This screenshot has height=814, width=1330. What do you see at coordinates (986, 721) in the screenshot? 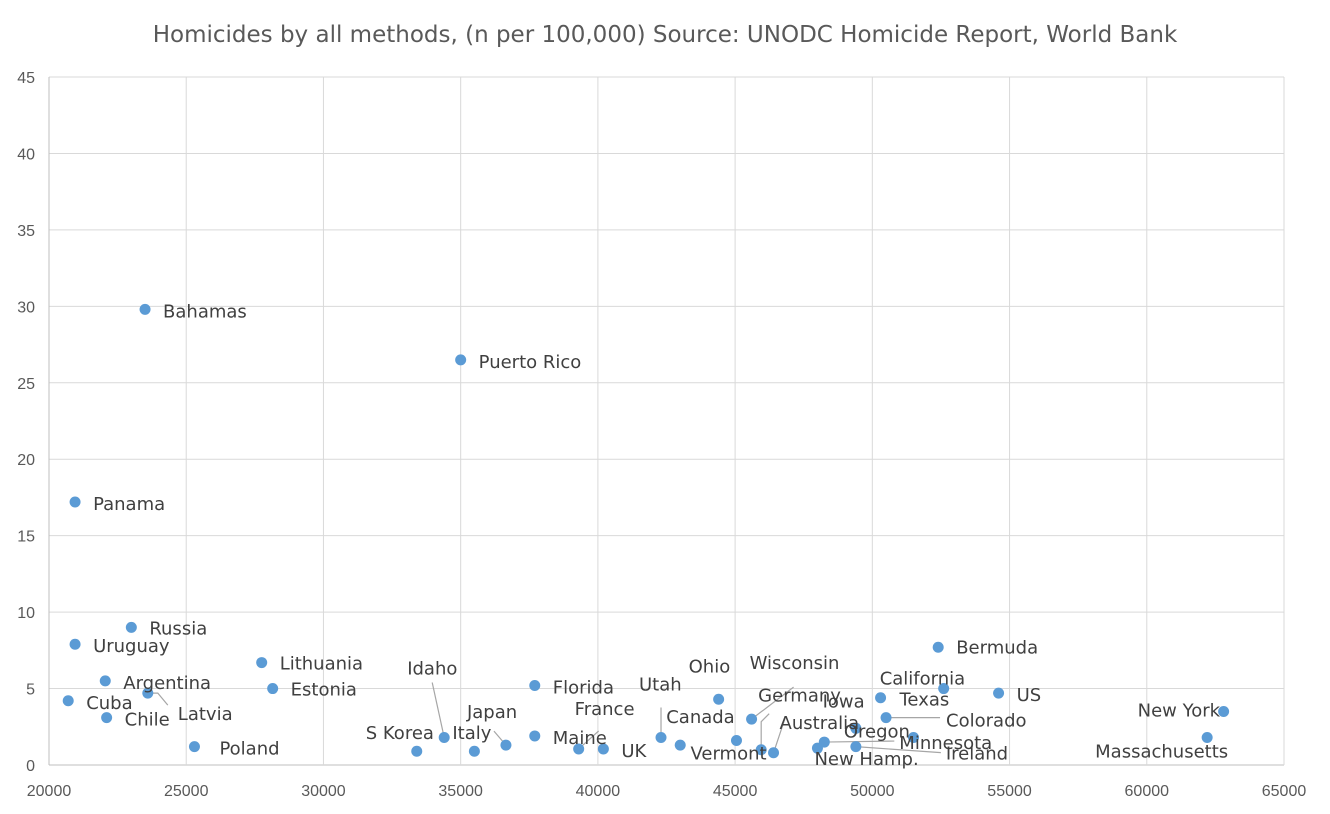
I see `data-label: Colorado` at bounding box center [986, 721].